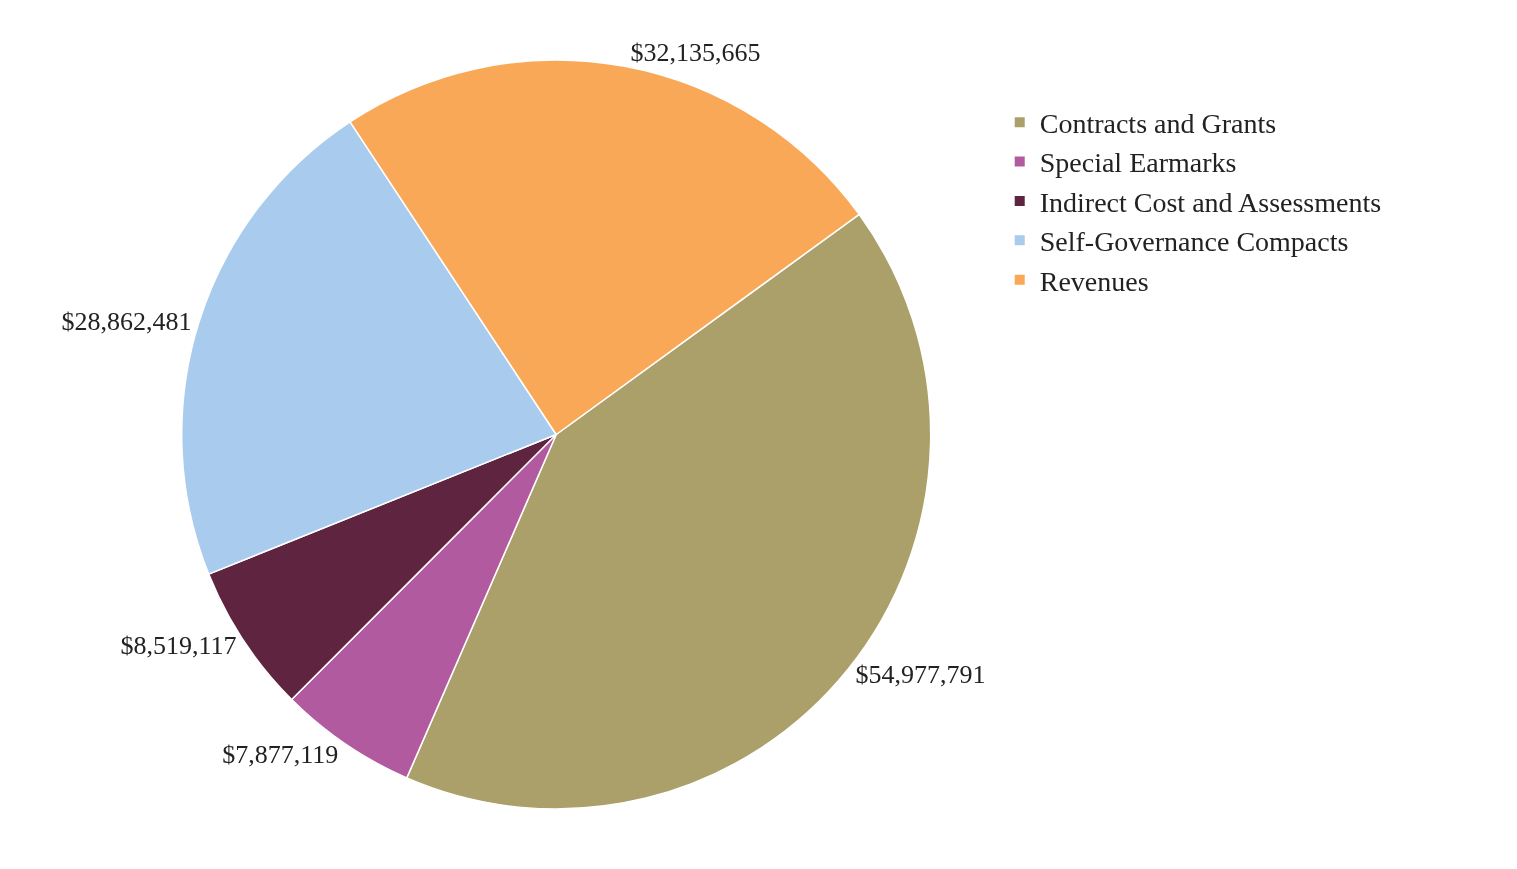 Image resolution: width=1517 pixels, height=869 pixels. I want to click on data-label: $54,977,791, so click(920, 675).